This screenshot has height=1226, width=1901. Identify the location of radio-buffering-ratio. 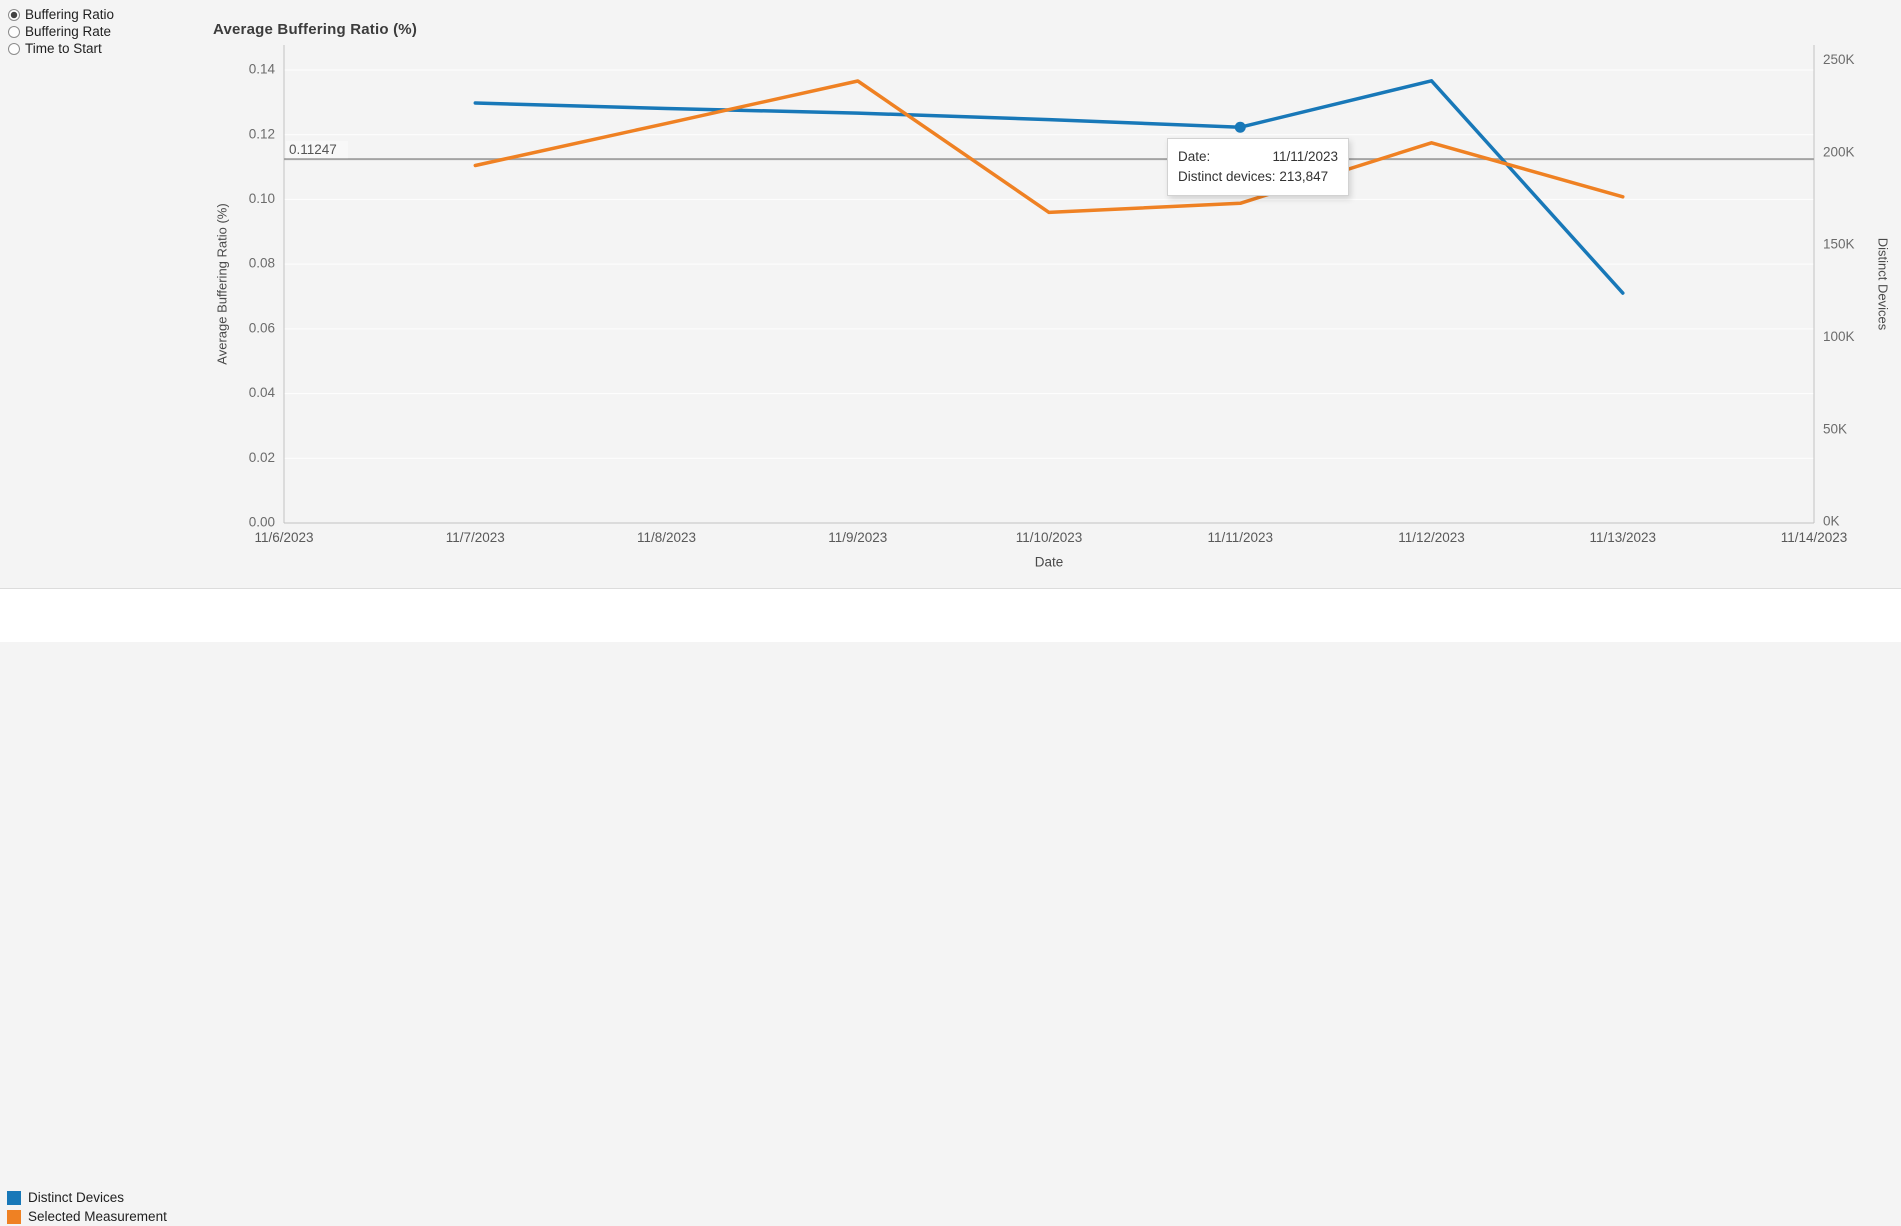
(14, 14).